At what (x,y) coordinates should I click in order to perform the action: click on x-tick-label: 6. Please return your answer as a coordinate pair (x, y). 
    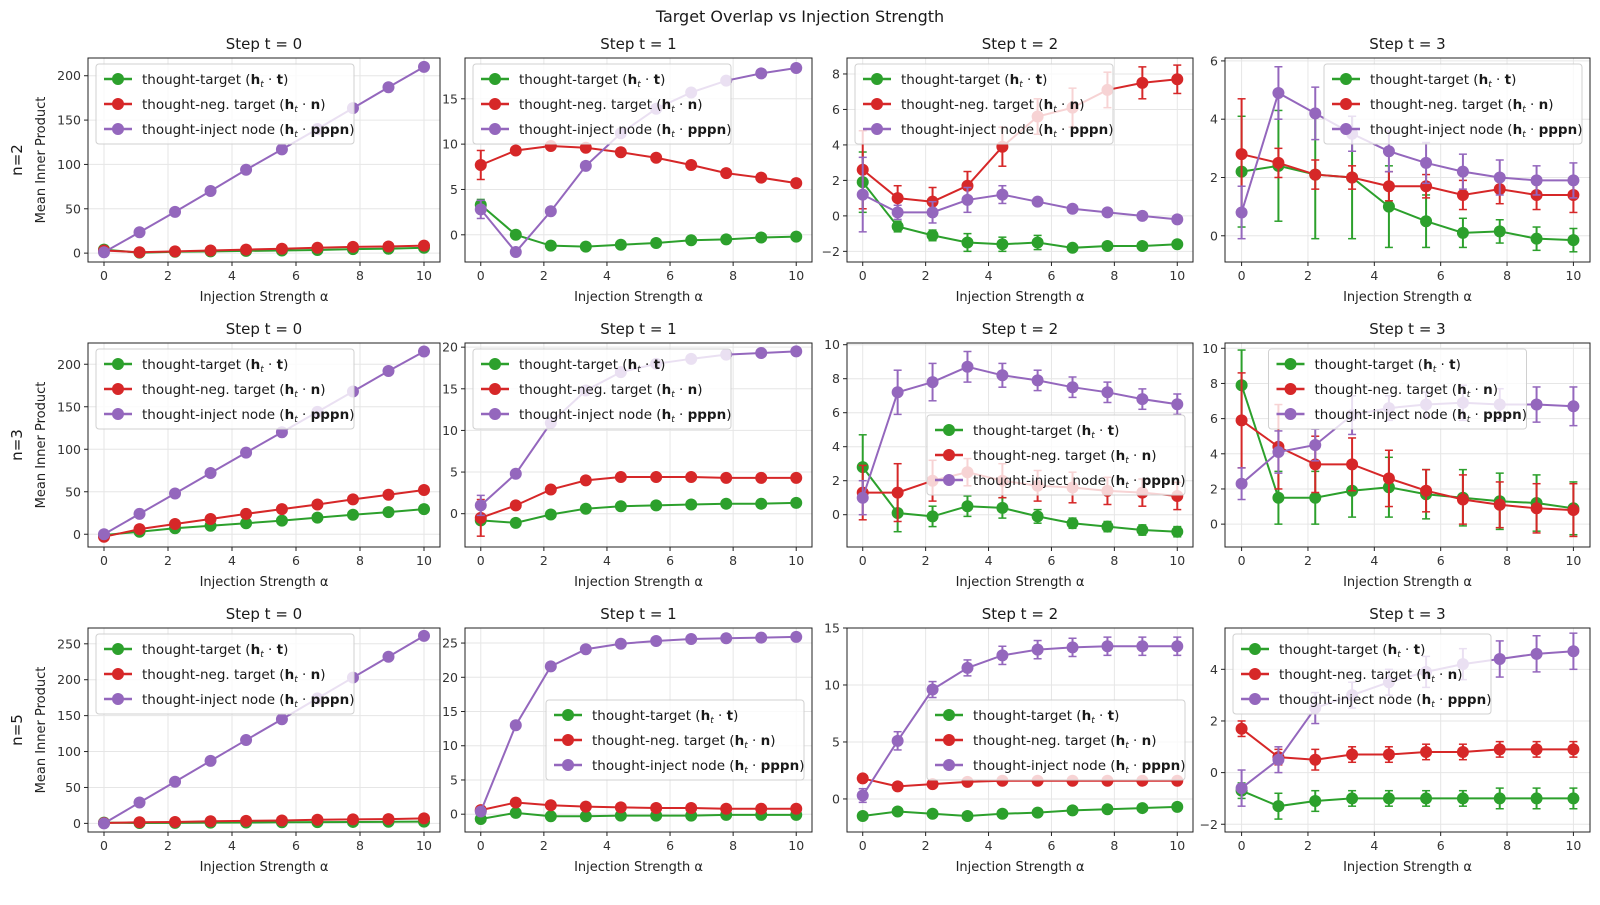
    Looking at the image, I should click on (670, 560).